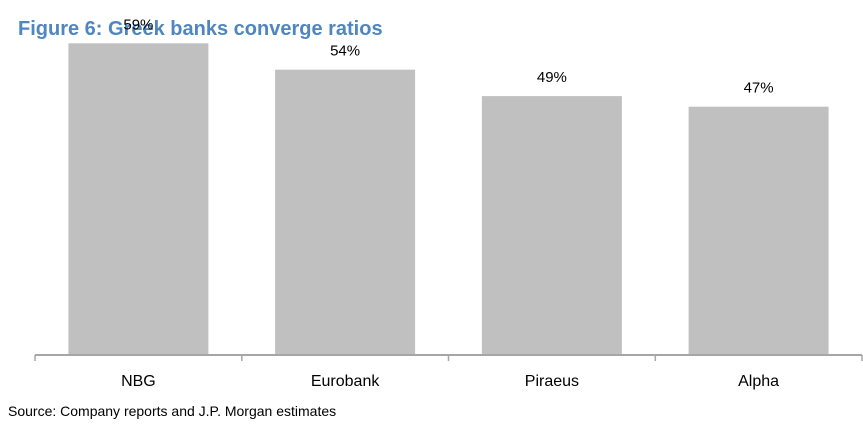  I want to click on x-axis, so click(448, 357).